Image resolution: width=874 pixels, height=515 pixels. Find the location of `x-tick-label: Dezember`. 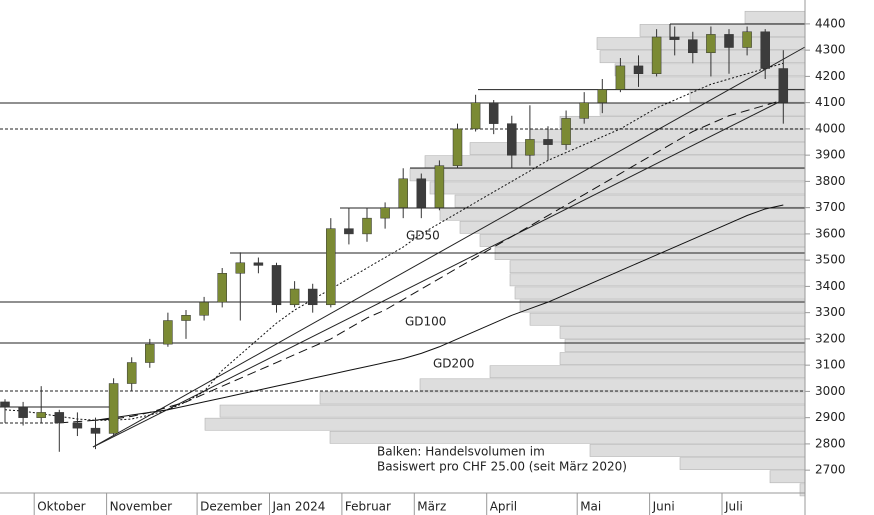

x-tick-label: Dezember is located at coordinates (231, 507).